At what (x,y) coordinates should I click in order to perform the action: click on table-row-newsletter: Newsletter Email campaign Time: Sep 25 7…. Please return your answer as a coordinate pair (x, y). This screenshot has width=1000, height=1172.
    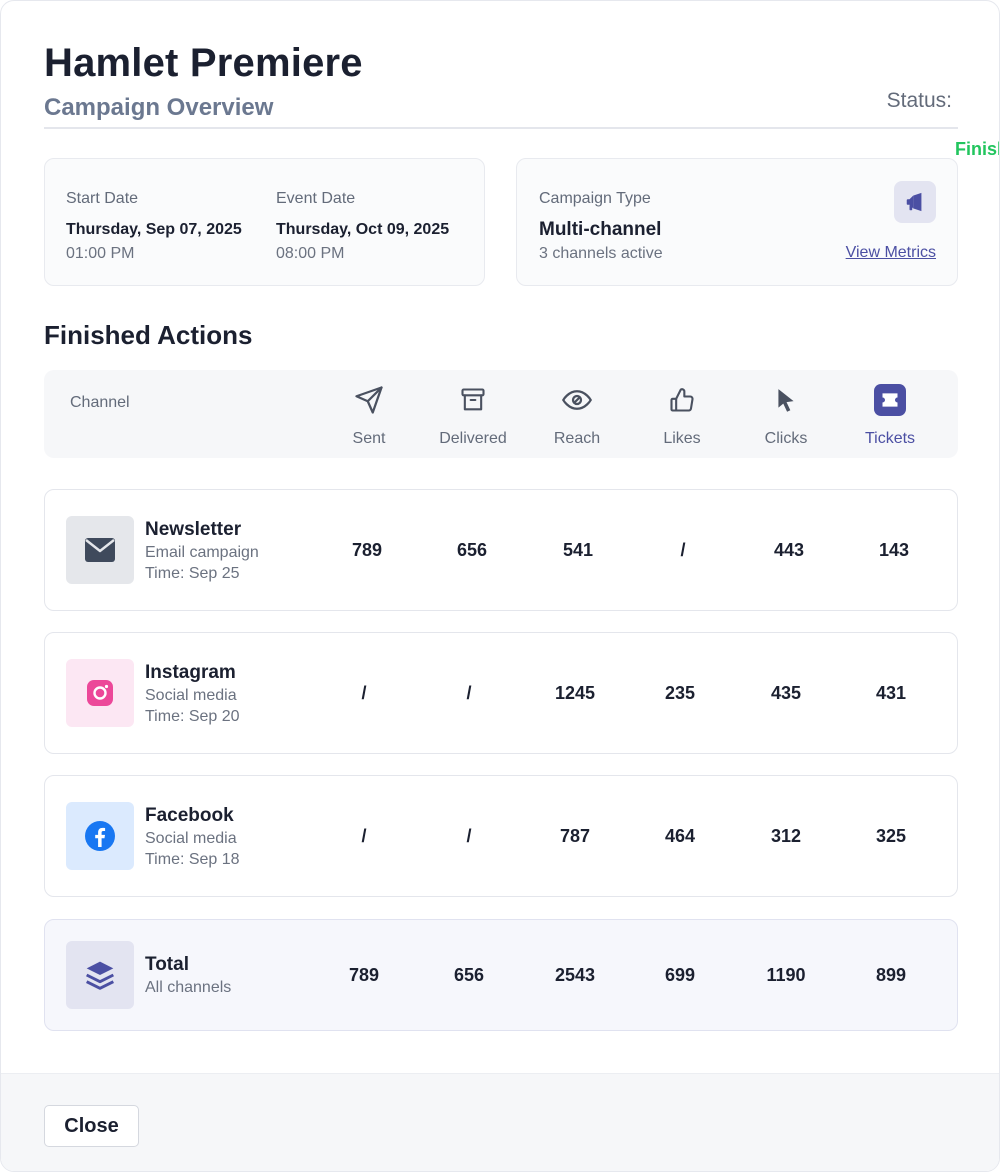
    Looking at the image, I should click on (501, 550).